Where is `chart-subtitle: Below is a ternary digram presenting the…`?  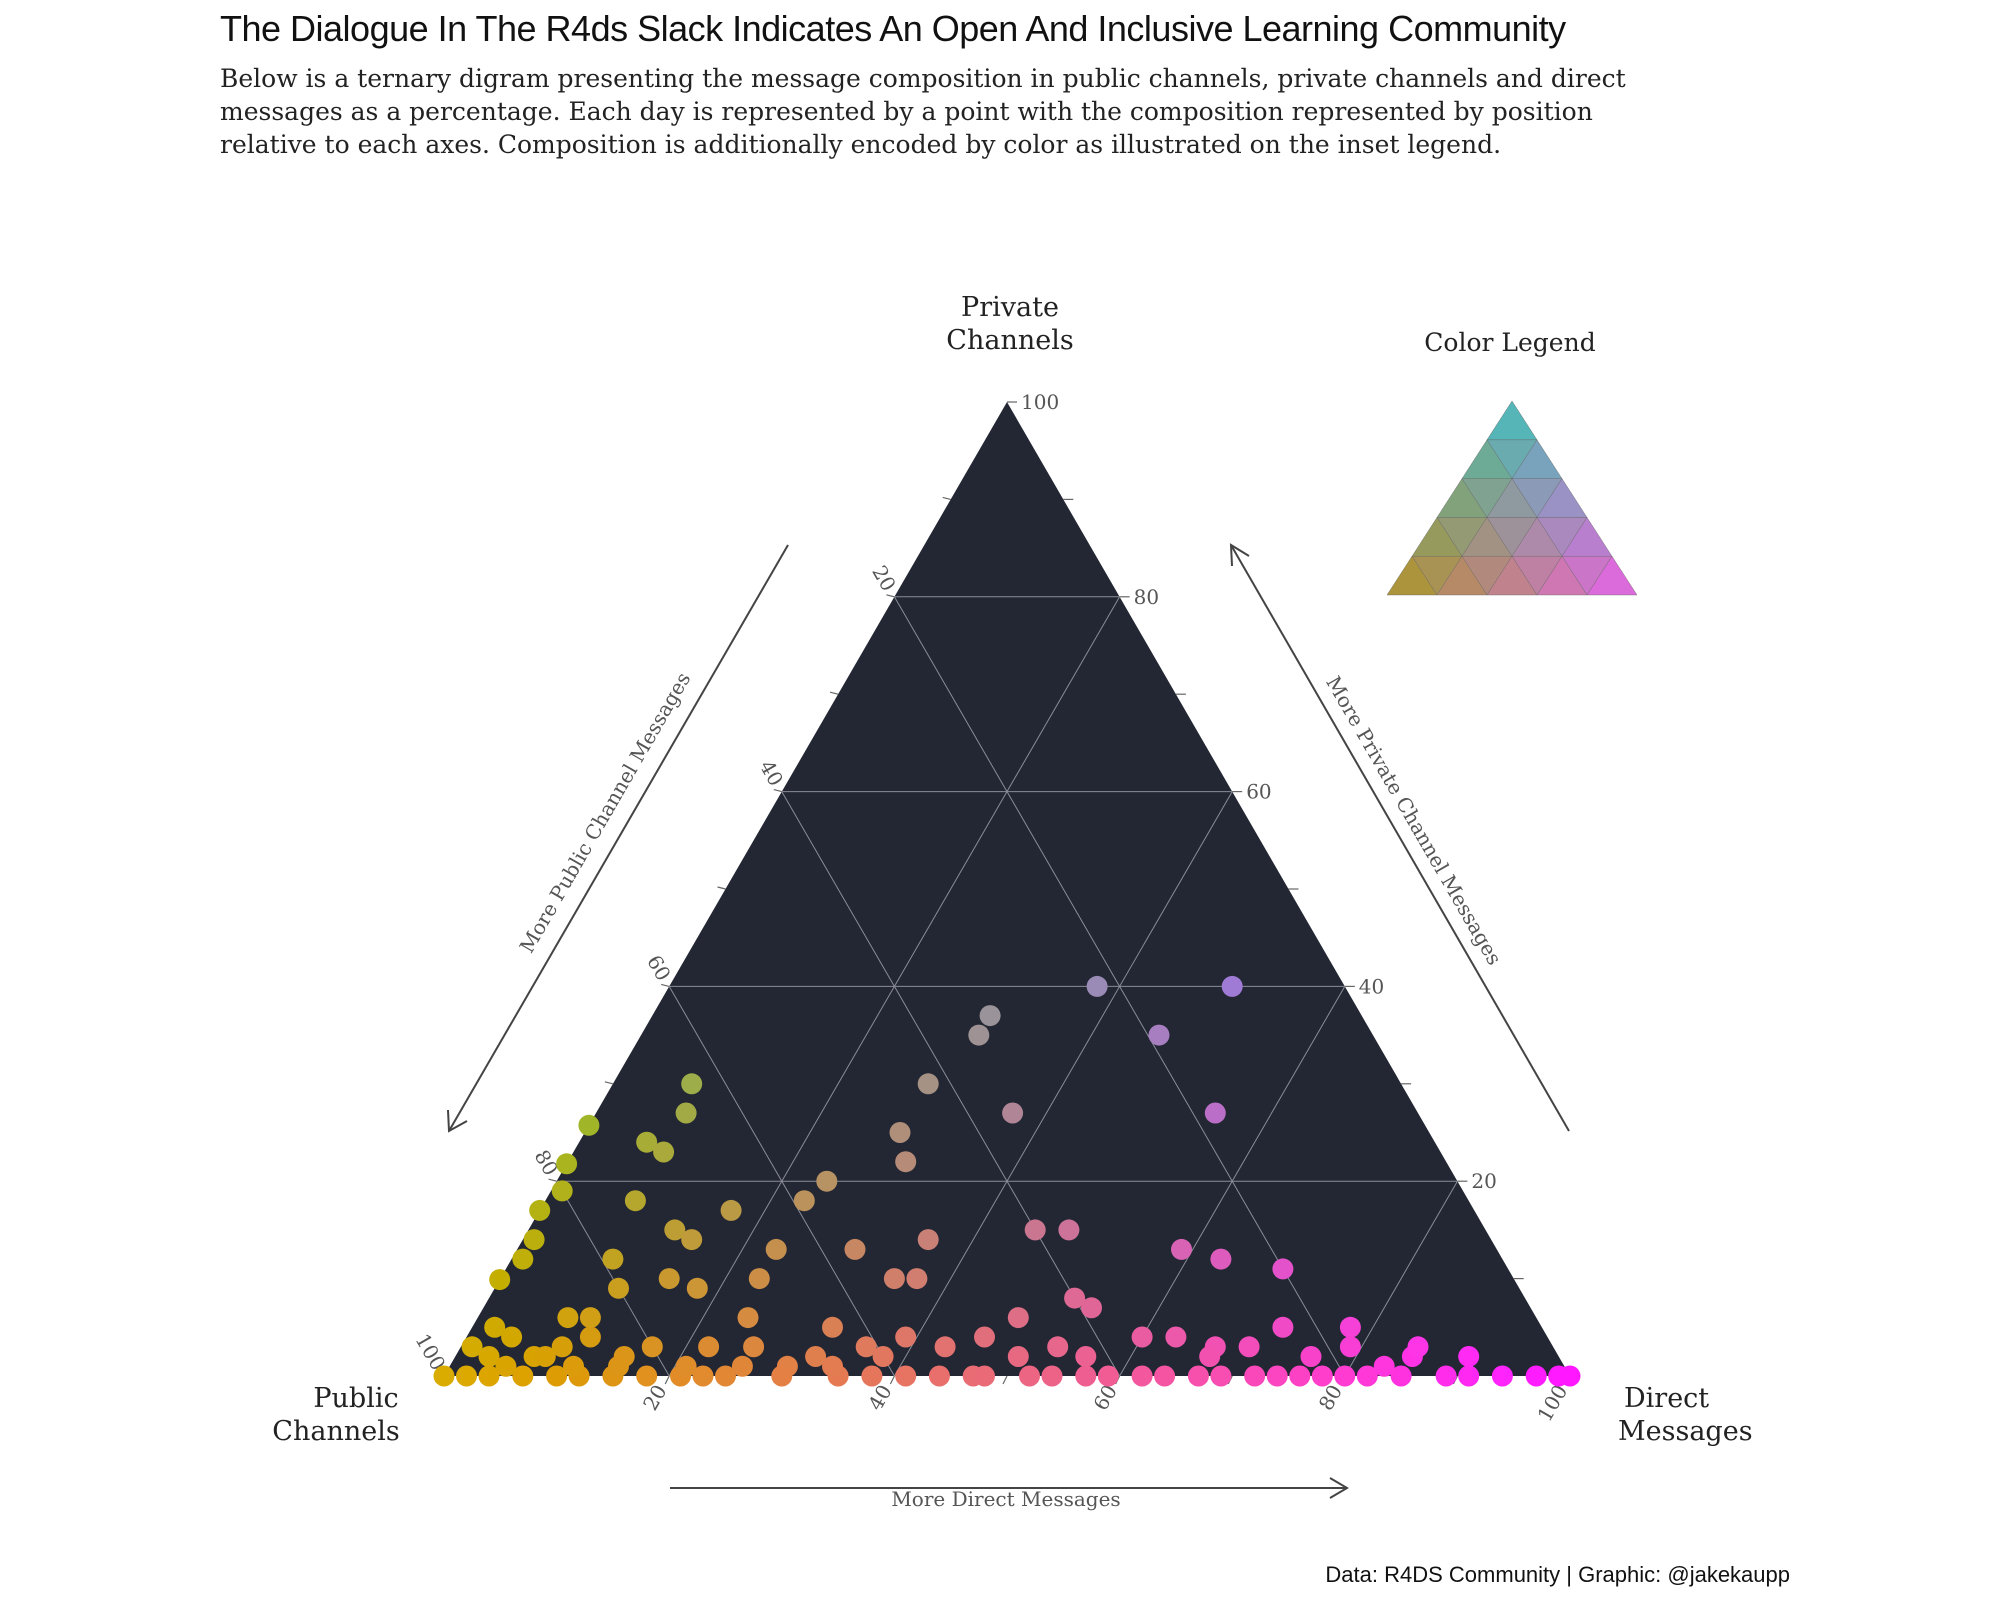
chart-subtitle: Below is a ternary digram presenting the… is located at coordinates (923, 111).